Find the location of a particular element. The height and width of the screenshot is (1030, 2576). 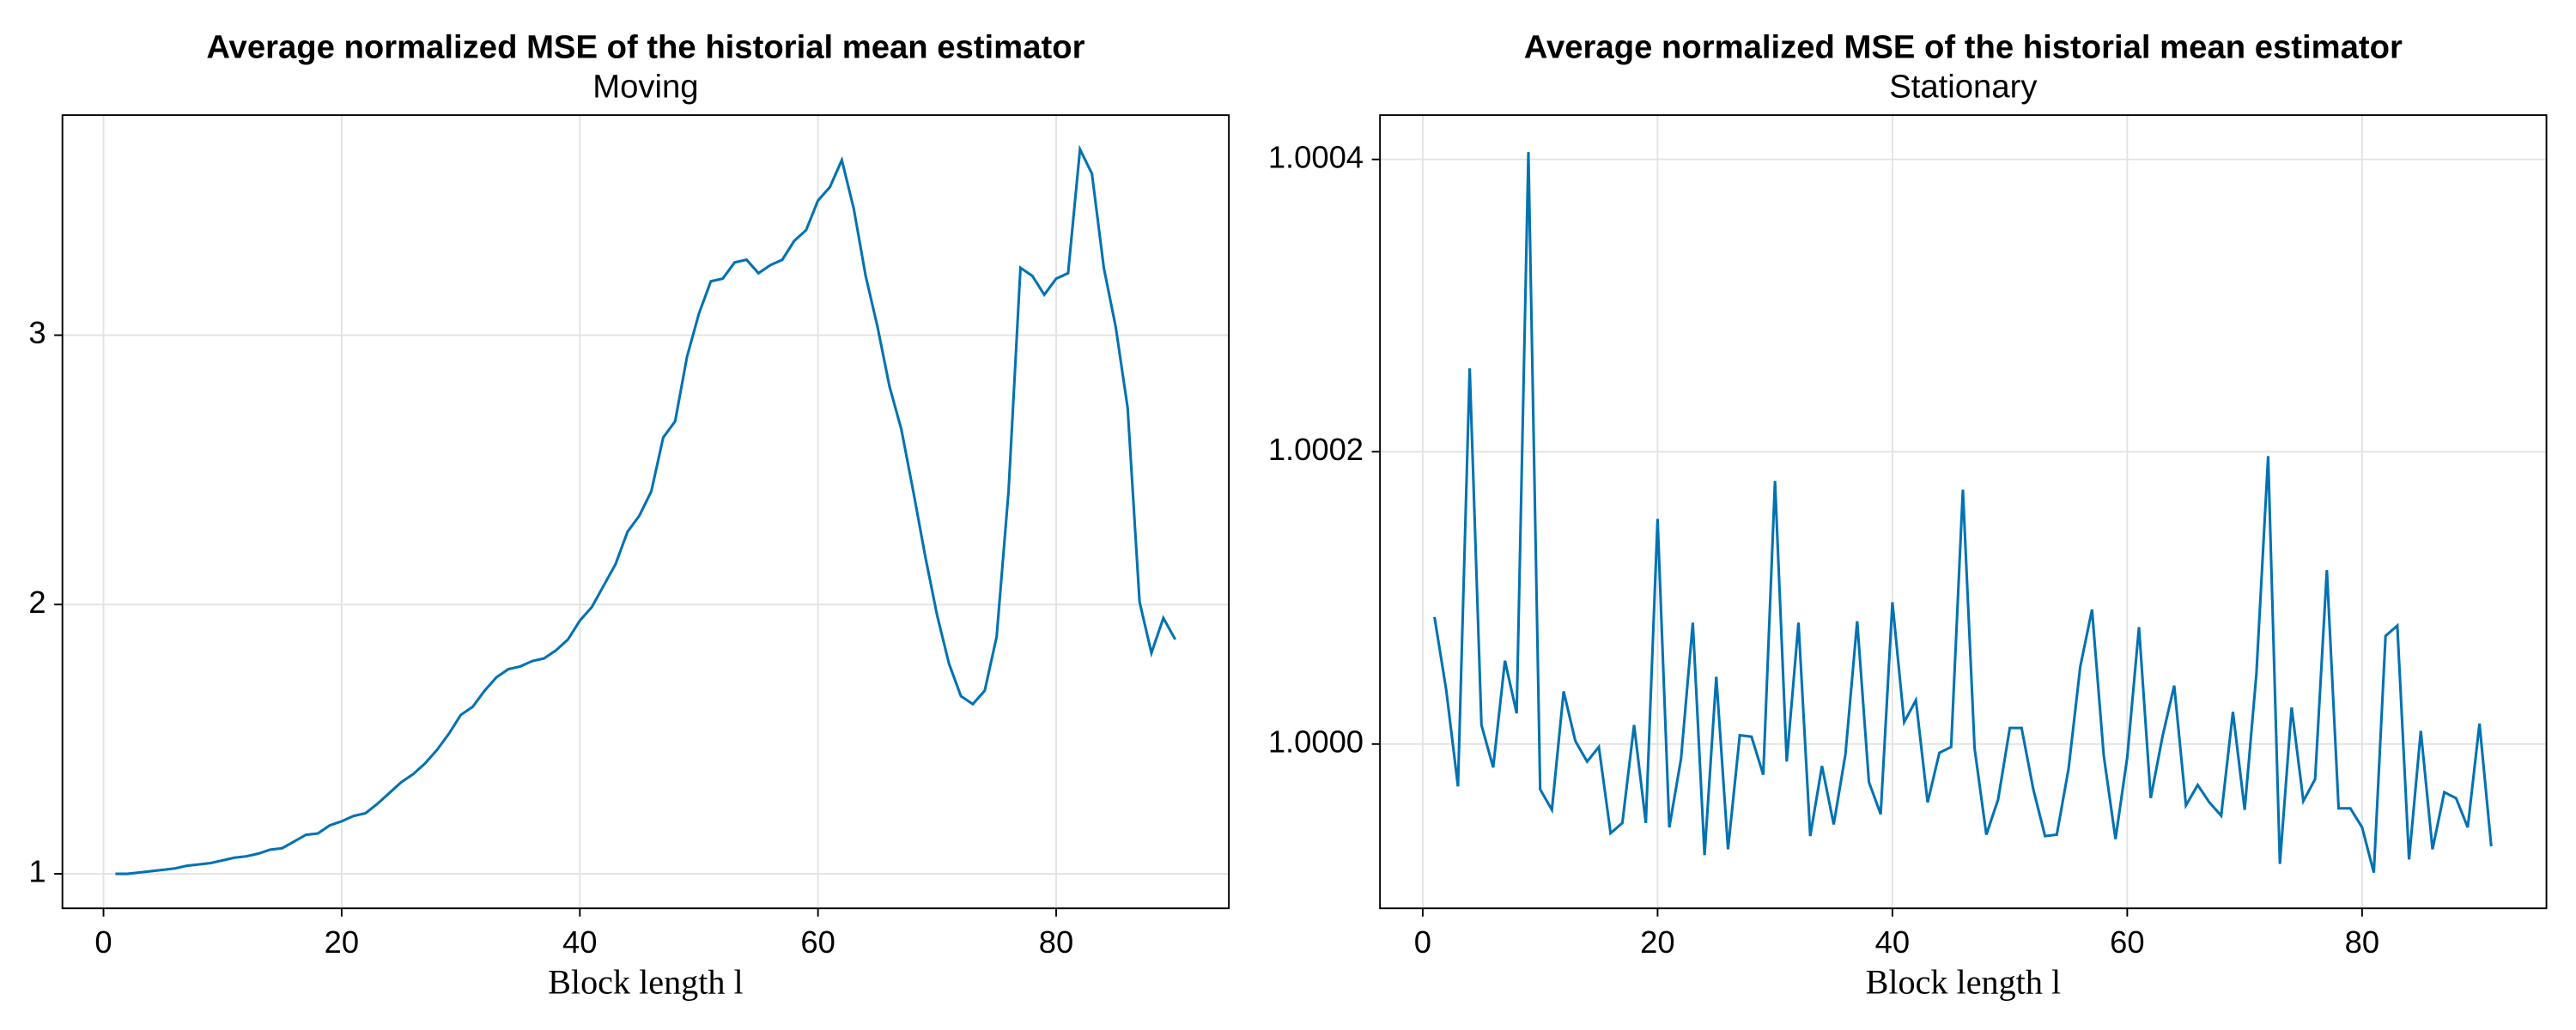

chart-subtitle: Stationary is located at coordinates (1963, 87).